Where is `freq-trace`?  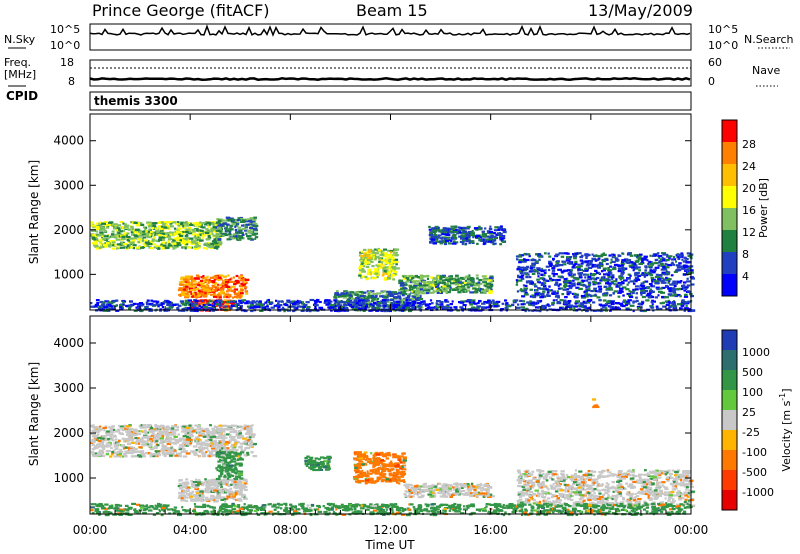
freq-trace is located at coordinates (390, 79).